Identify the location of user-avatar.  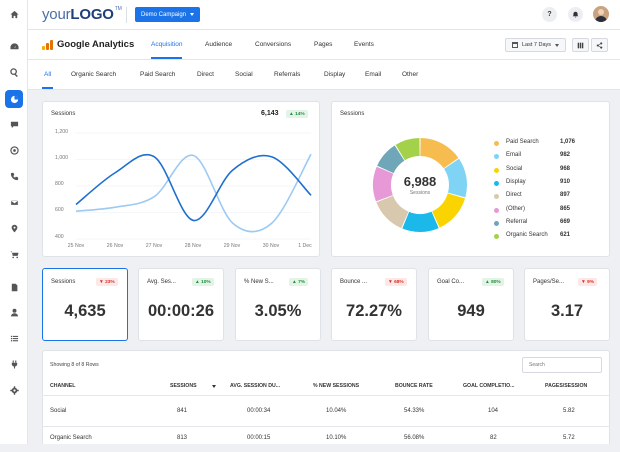
(601, 14).